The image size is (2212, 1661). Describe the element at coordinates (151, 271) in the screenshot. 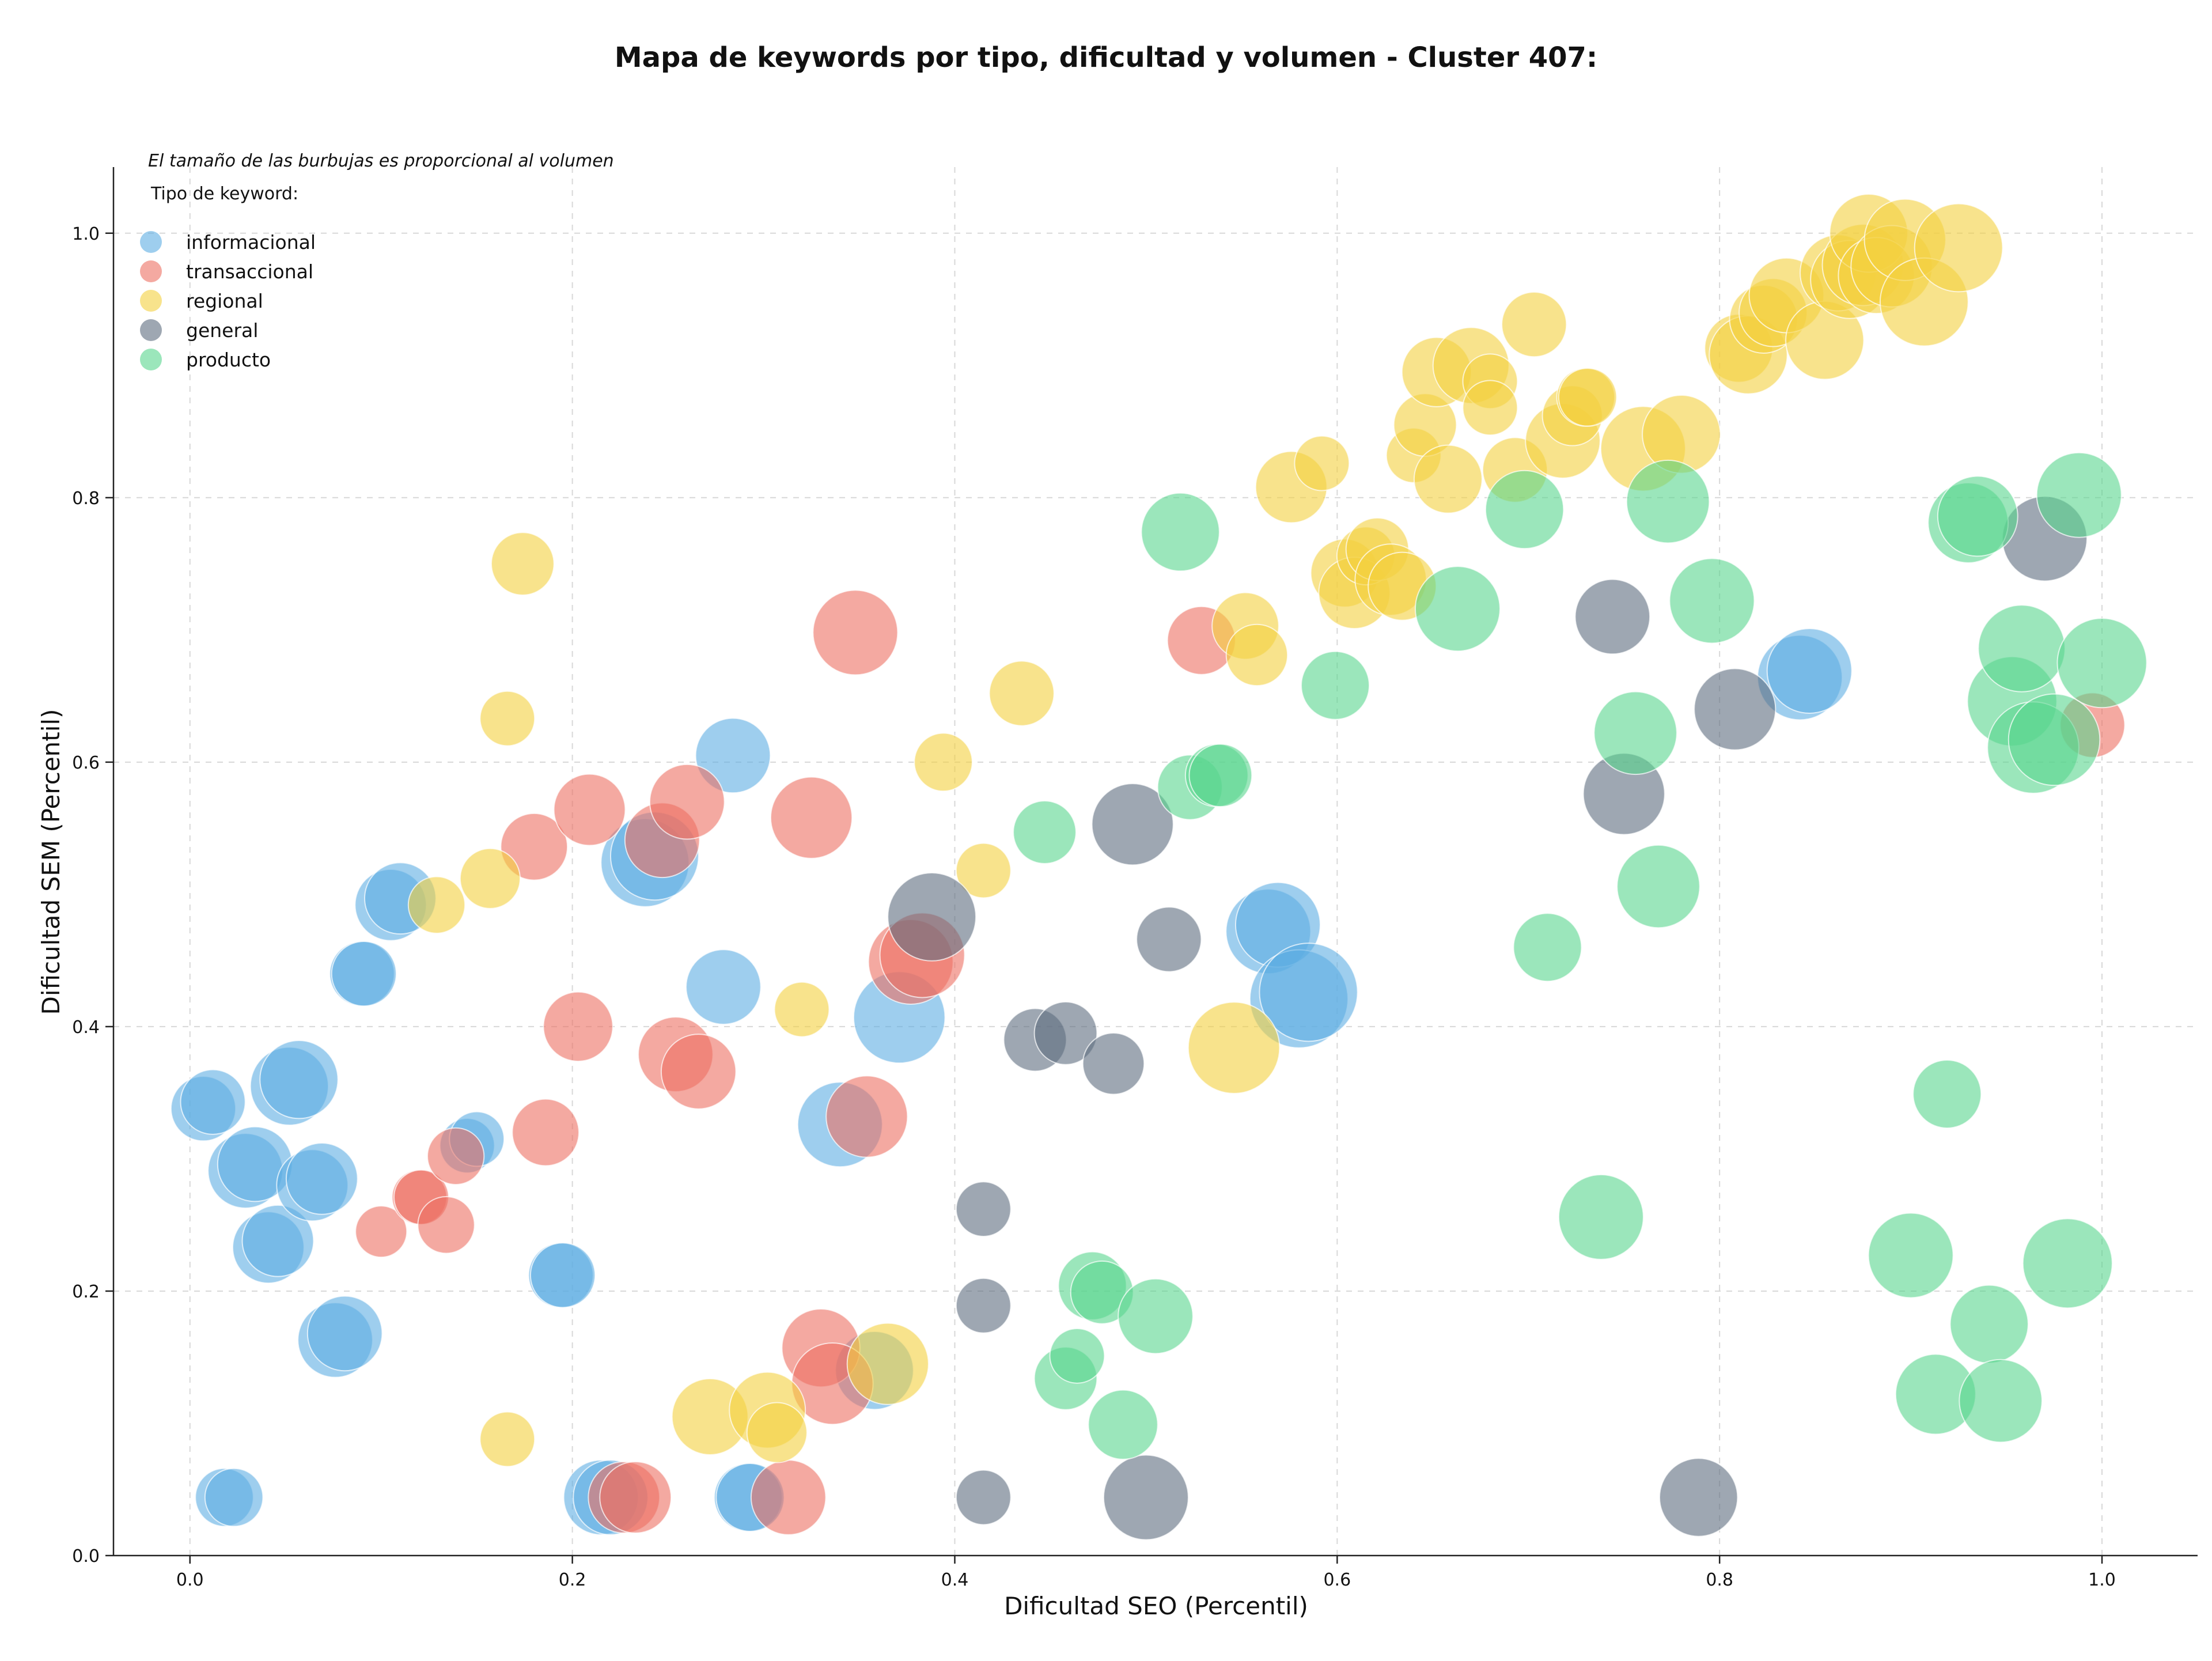

I see `legend-marker-transaccional` at that location.